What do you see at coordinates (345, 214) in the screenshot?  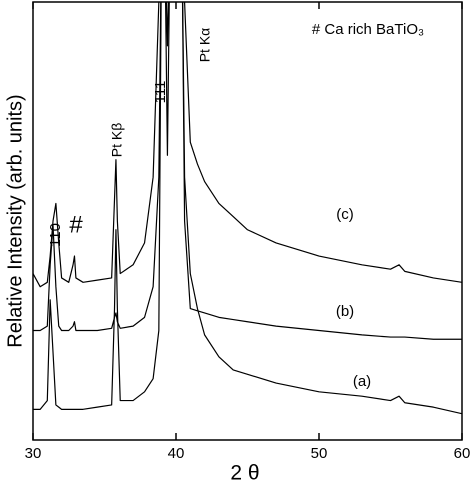 I see `annotation: (c)` at bounding box center [345, 214].